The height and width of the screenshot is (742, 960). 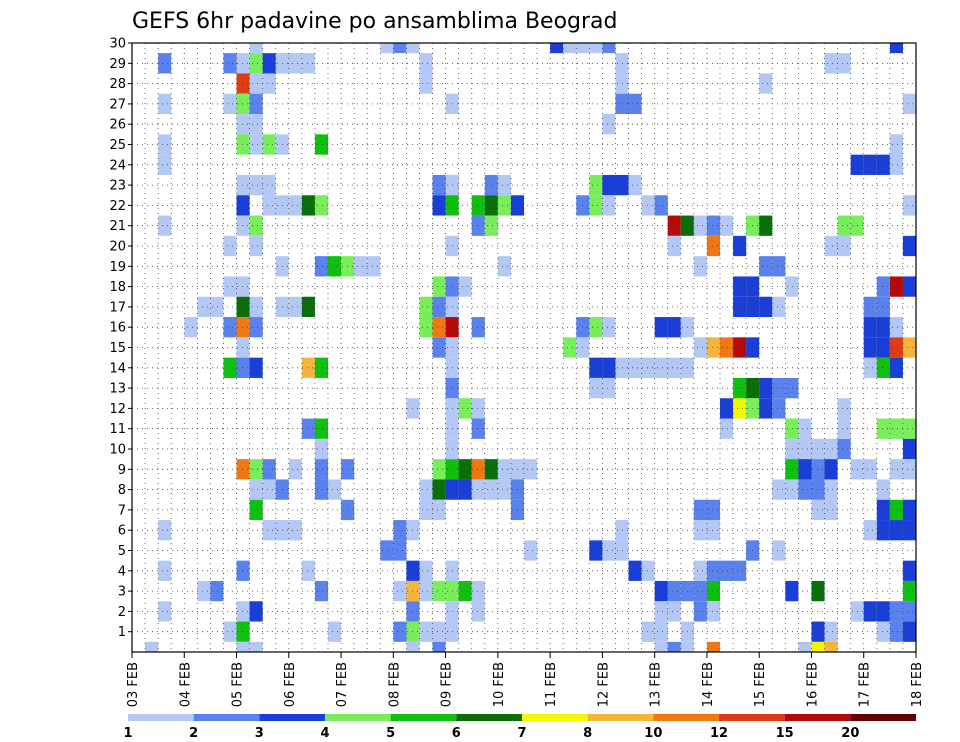 I want to click on colorbar-label-10: 10, so click(x=653, y=733).